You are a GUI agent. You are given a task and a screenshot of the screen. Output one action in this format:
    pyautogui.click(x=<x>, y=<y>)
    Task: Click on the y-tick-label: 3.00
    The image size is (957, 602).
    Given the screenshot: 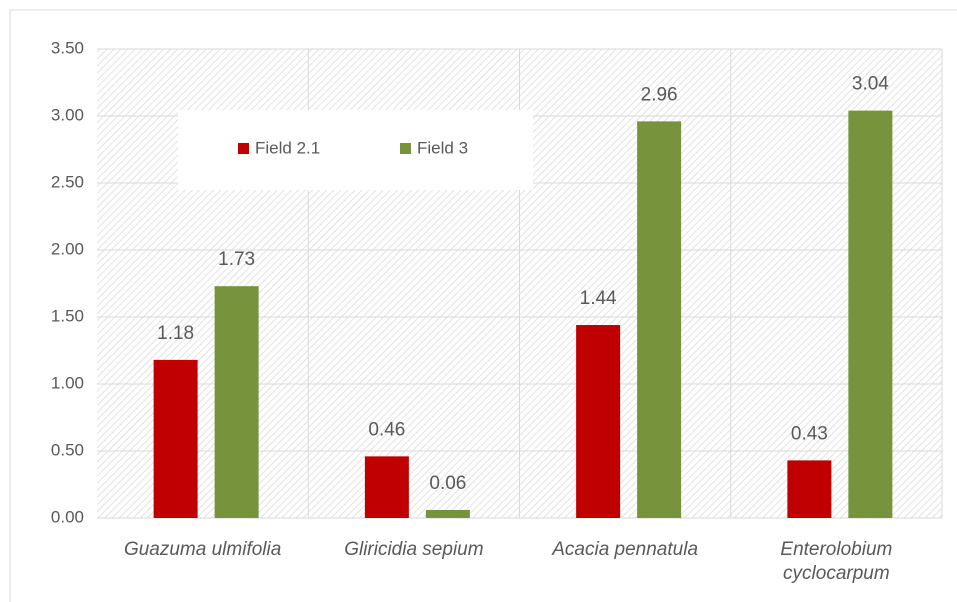 What is the action you would take?
    pyautogui.click(x=67, y=114)
    